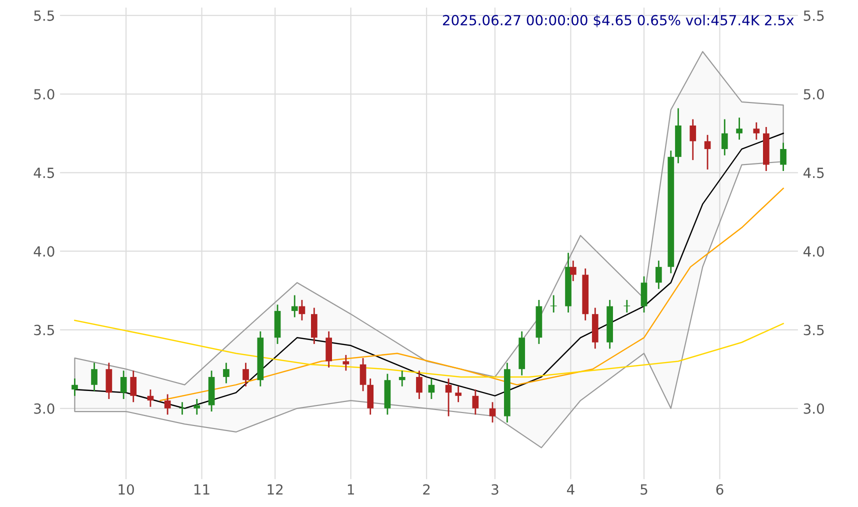 Image resolution: width=858 pixels, height=507 pixels. Describe the element at coordinates (426, 489) in the screenshot. I see `x-tick-label: 2` at that location.